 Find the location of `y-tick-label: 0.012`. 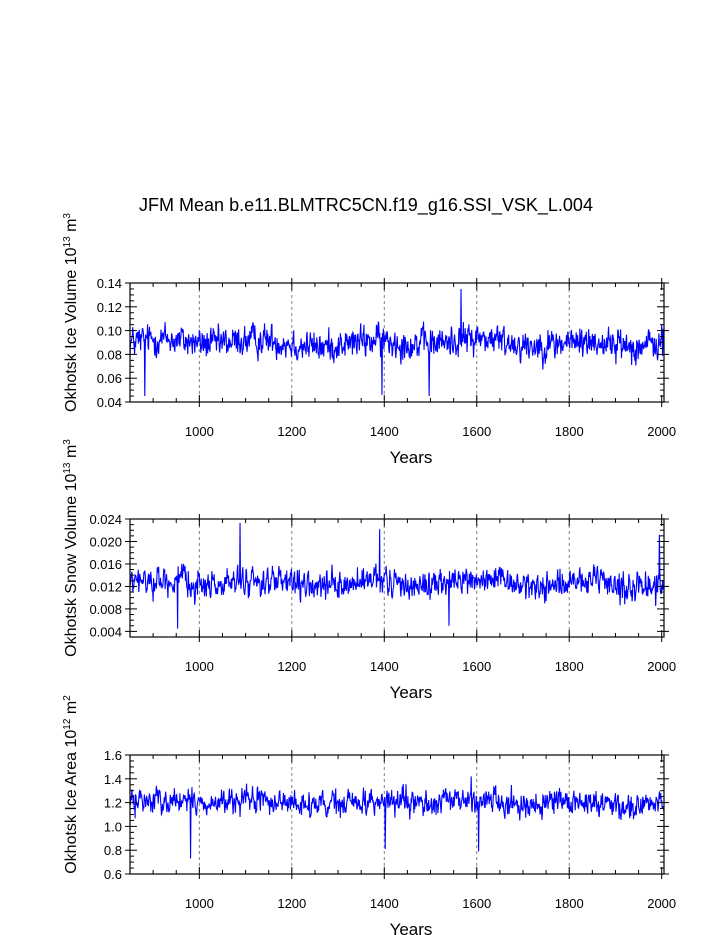

y-tick-label: 0.012 is located at coordinates (105, 586).